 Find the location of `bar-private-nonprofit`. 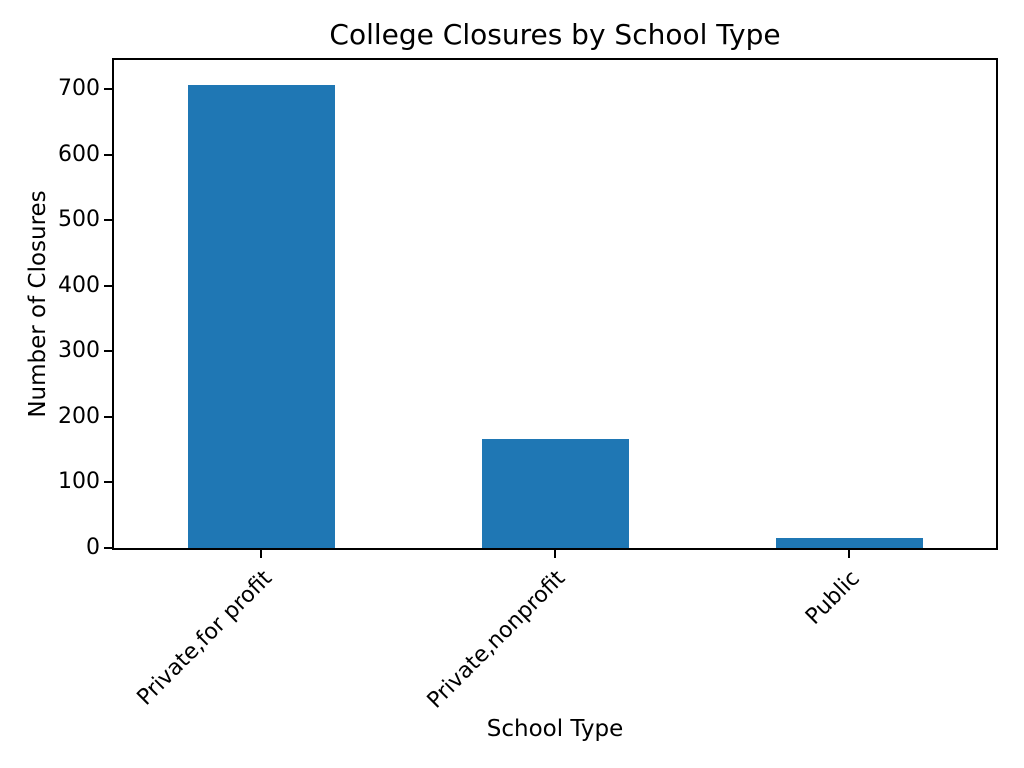

bar-private-nonprofit is located at coordinates (555, 493).